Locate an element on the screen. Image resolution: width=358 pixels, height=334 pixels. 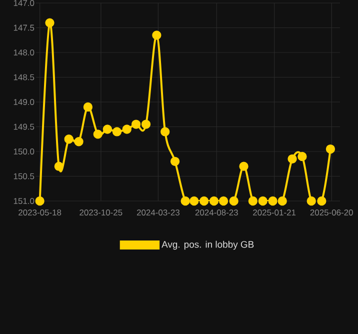
x-tick-label: 2023-10-25 is located at coordinates (101, 213).